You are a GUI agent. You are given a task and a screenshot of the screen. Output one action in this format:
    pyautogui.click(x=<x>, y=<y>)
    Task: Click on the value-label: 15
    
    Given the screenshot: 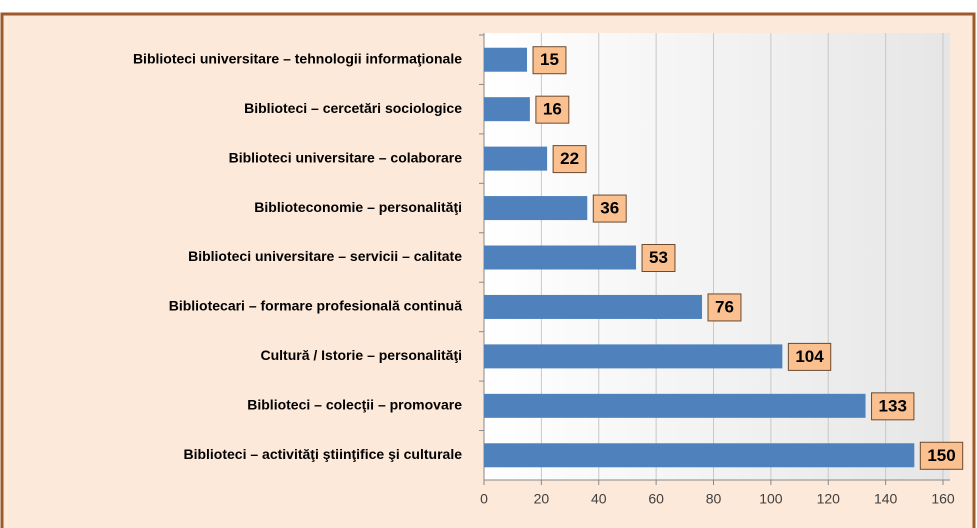 What is the action you would take?
    pyautogui.click(x=549, y=59)
    